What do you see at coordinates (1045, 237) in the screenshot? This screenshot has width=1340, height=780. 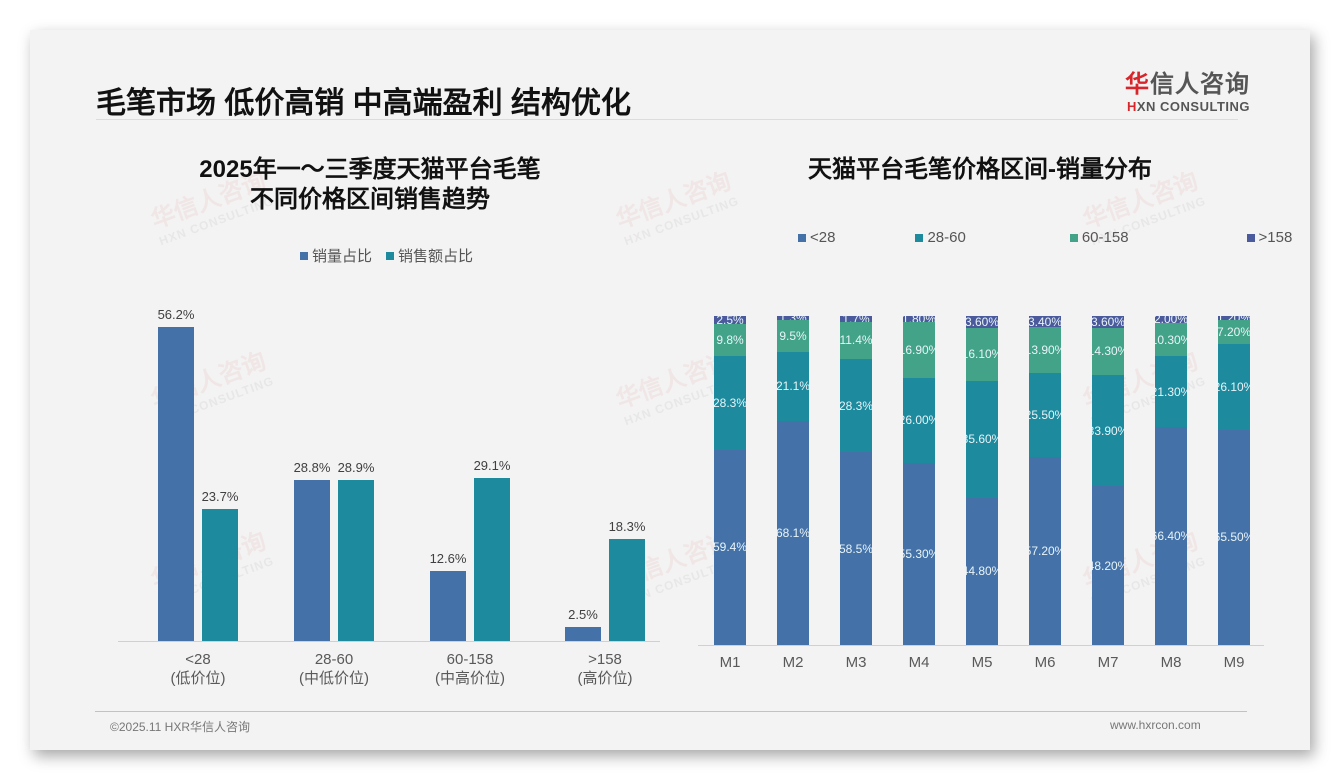 I see `right-chart-legend: <28 28-60 60-158 >158` at bounding box center [1045, 237].